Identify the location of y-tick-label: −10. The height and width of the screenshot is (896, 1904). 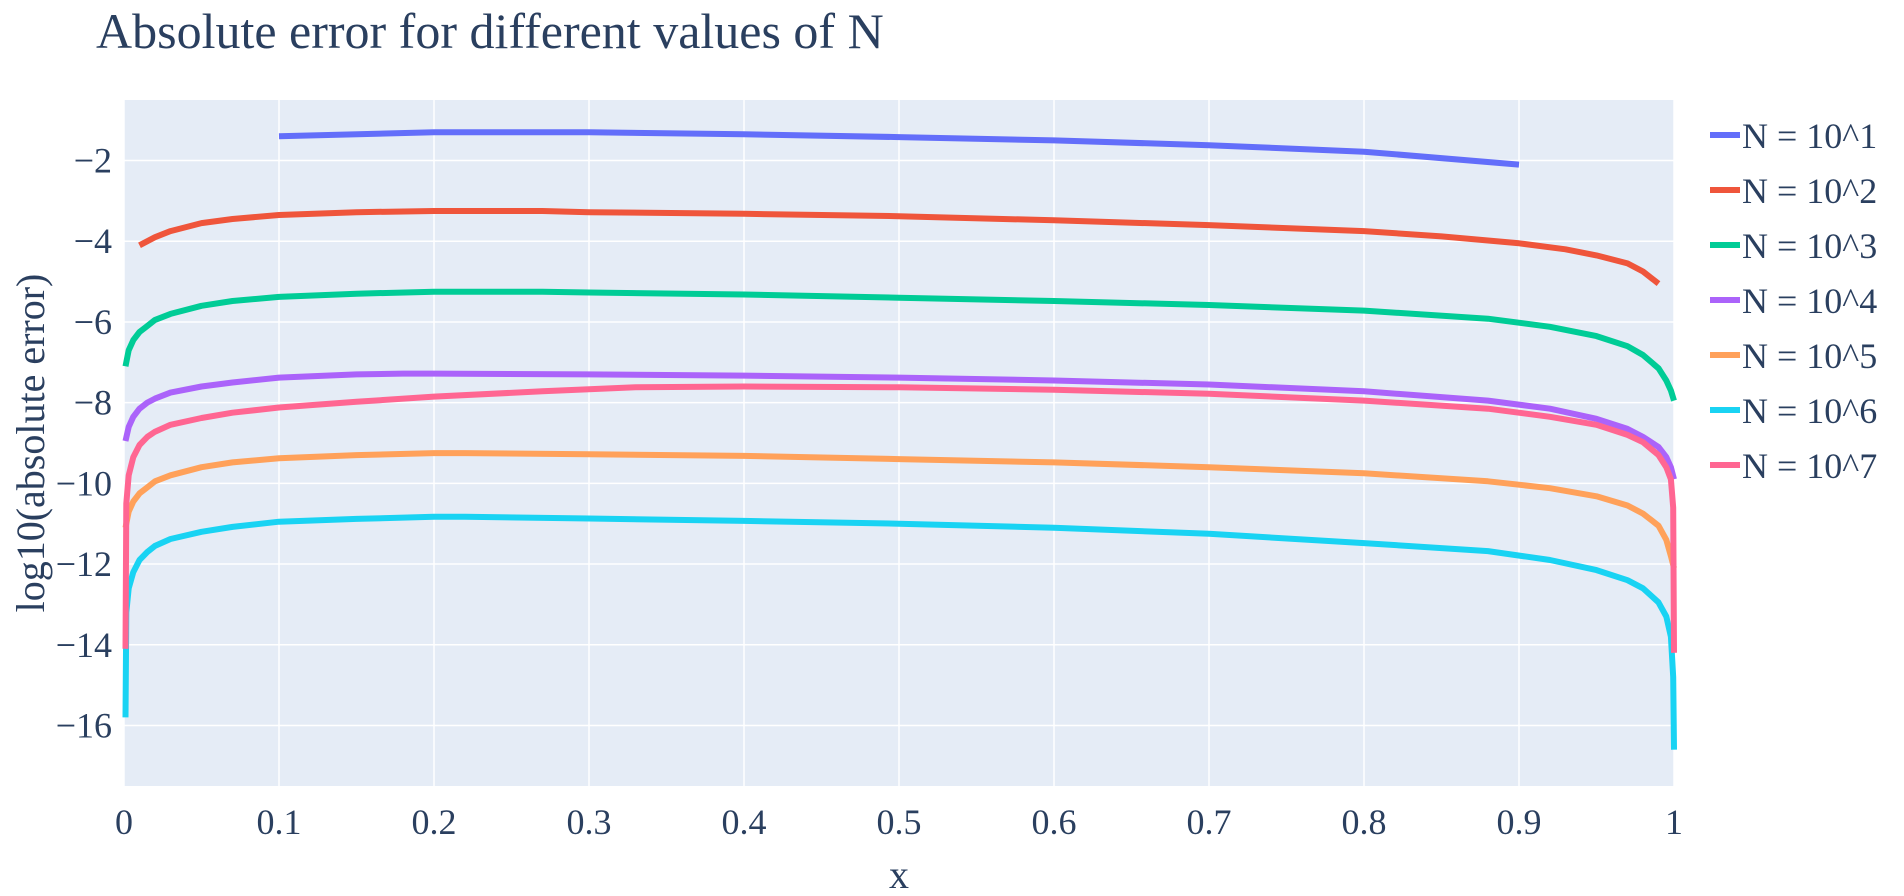
(84, 483).